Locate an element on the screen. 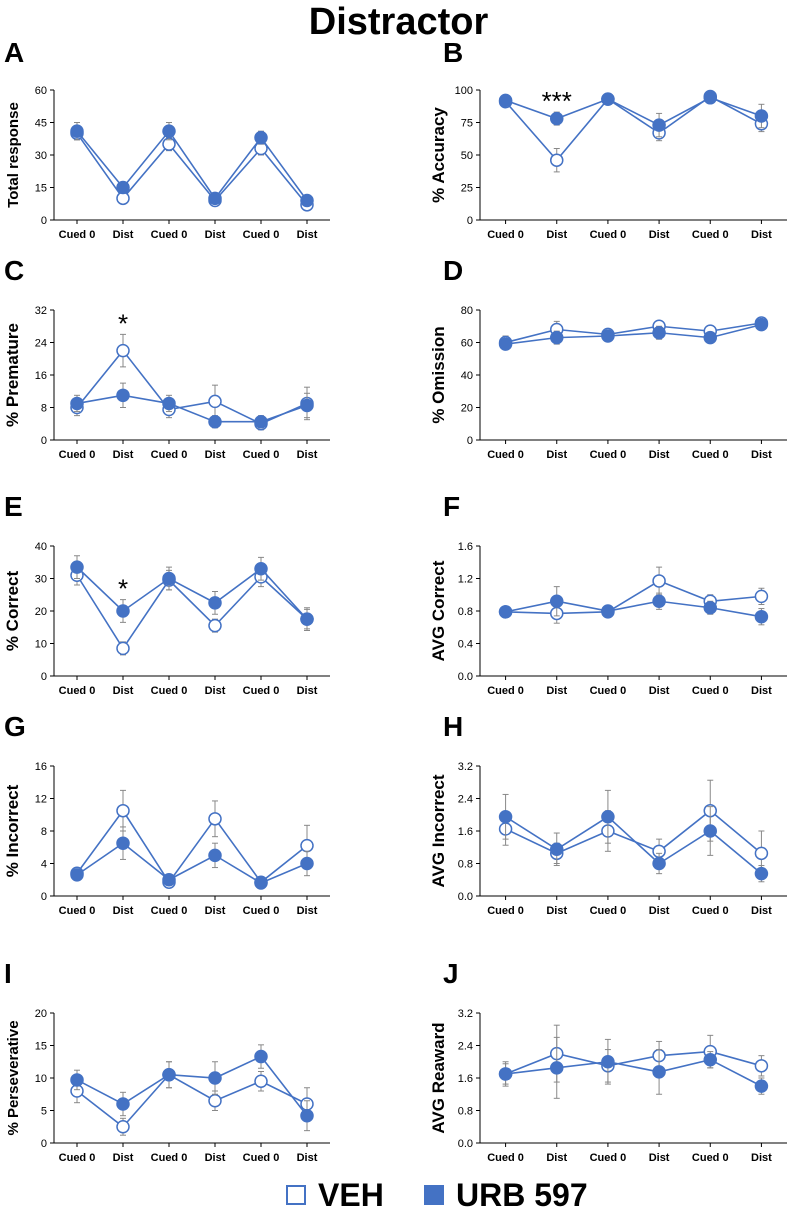 The image size is (797, 1227). y-tick-label: 5 is located at coordinates (44, 1112).